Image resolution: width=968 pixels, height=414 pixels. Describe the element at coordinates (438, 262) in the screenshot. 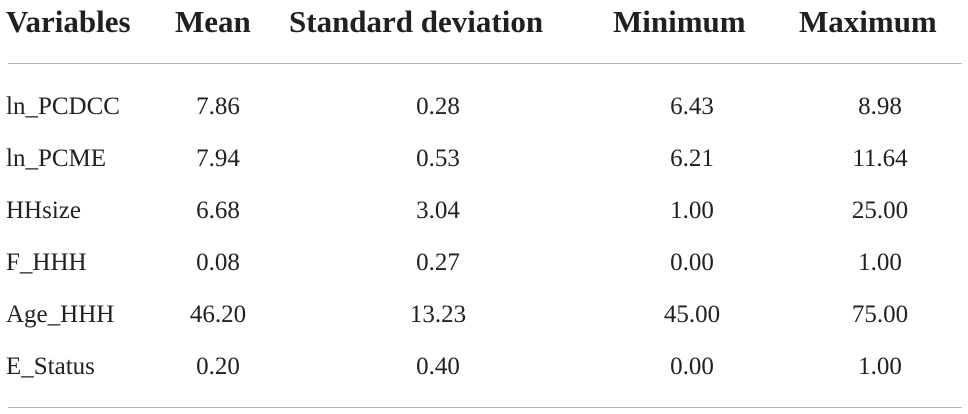

I see `cell-standard-deviation: 0.27` at that location.